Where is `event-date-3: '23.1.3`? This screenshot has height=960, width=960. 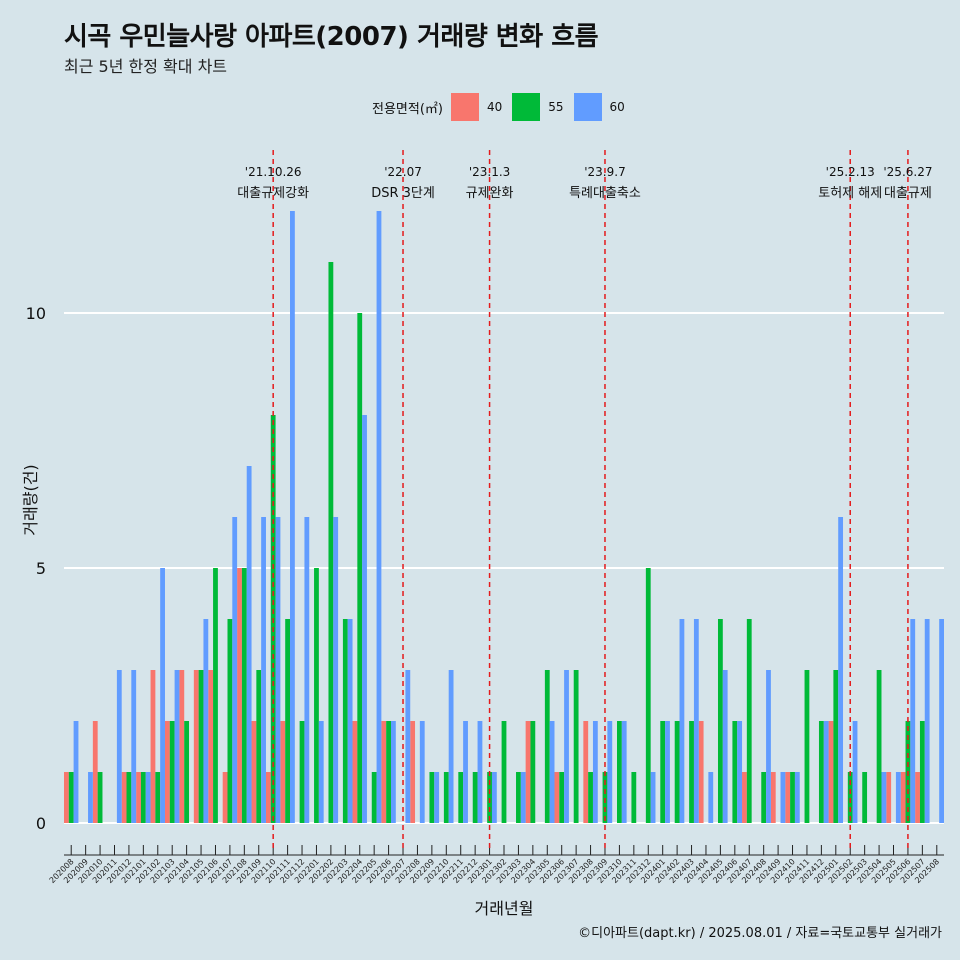
event-date-3: '23.1.3 is located at coordinates (489, 172).